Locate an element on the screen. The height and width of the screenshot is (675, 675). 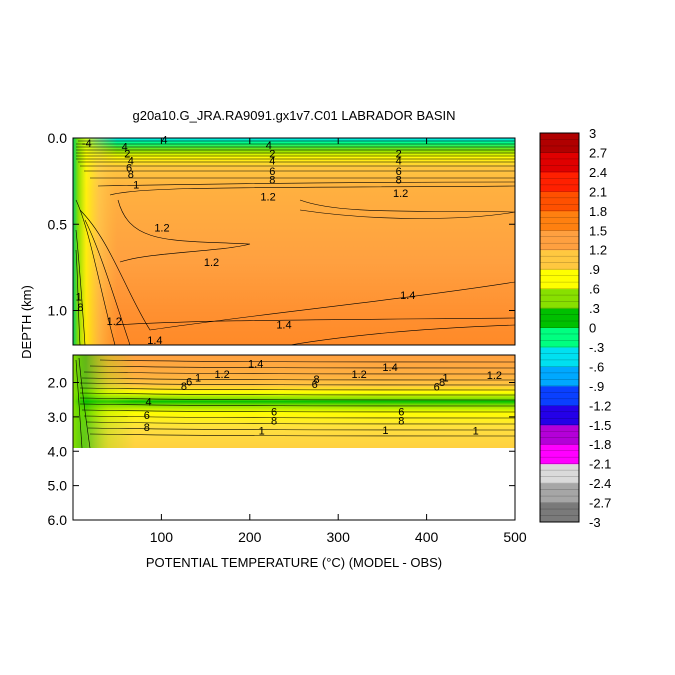
x-tick-label: 500 is located at coordinates (515, 537).